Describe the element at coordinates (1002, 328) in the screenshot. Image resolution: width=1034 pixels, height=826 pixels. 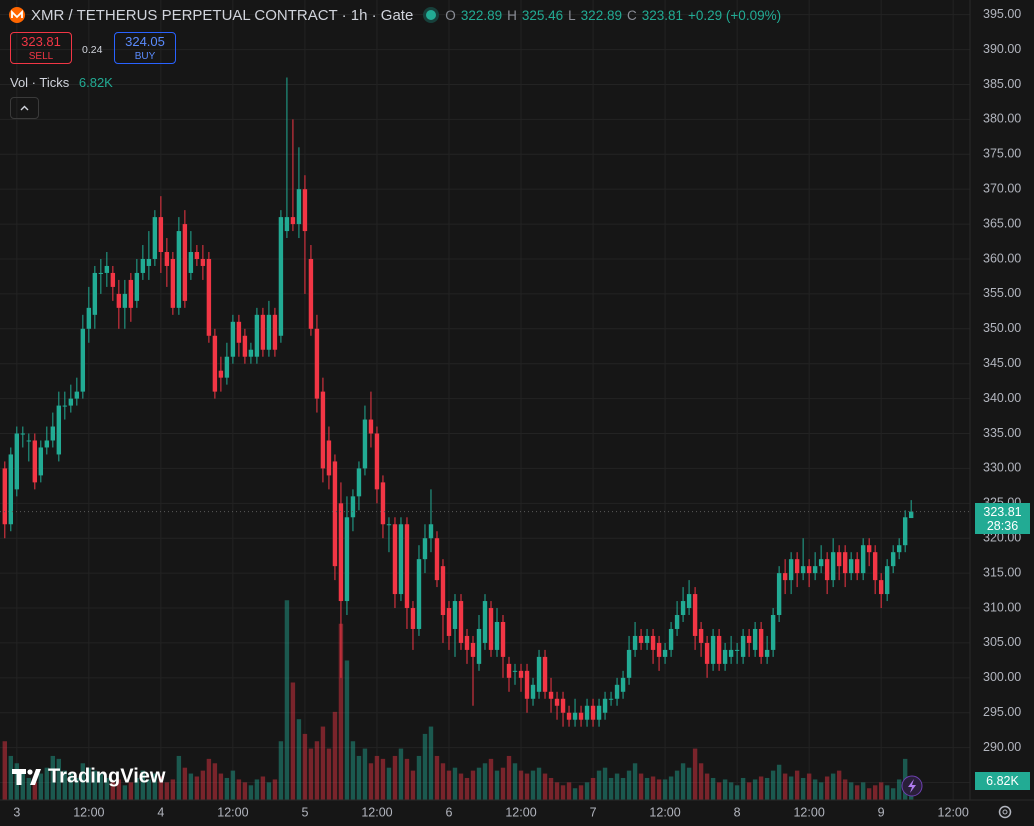
I see `y-tick-label: 350.00` at that location.